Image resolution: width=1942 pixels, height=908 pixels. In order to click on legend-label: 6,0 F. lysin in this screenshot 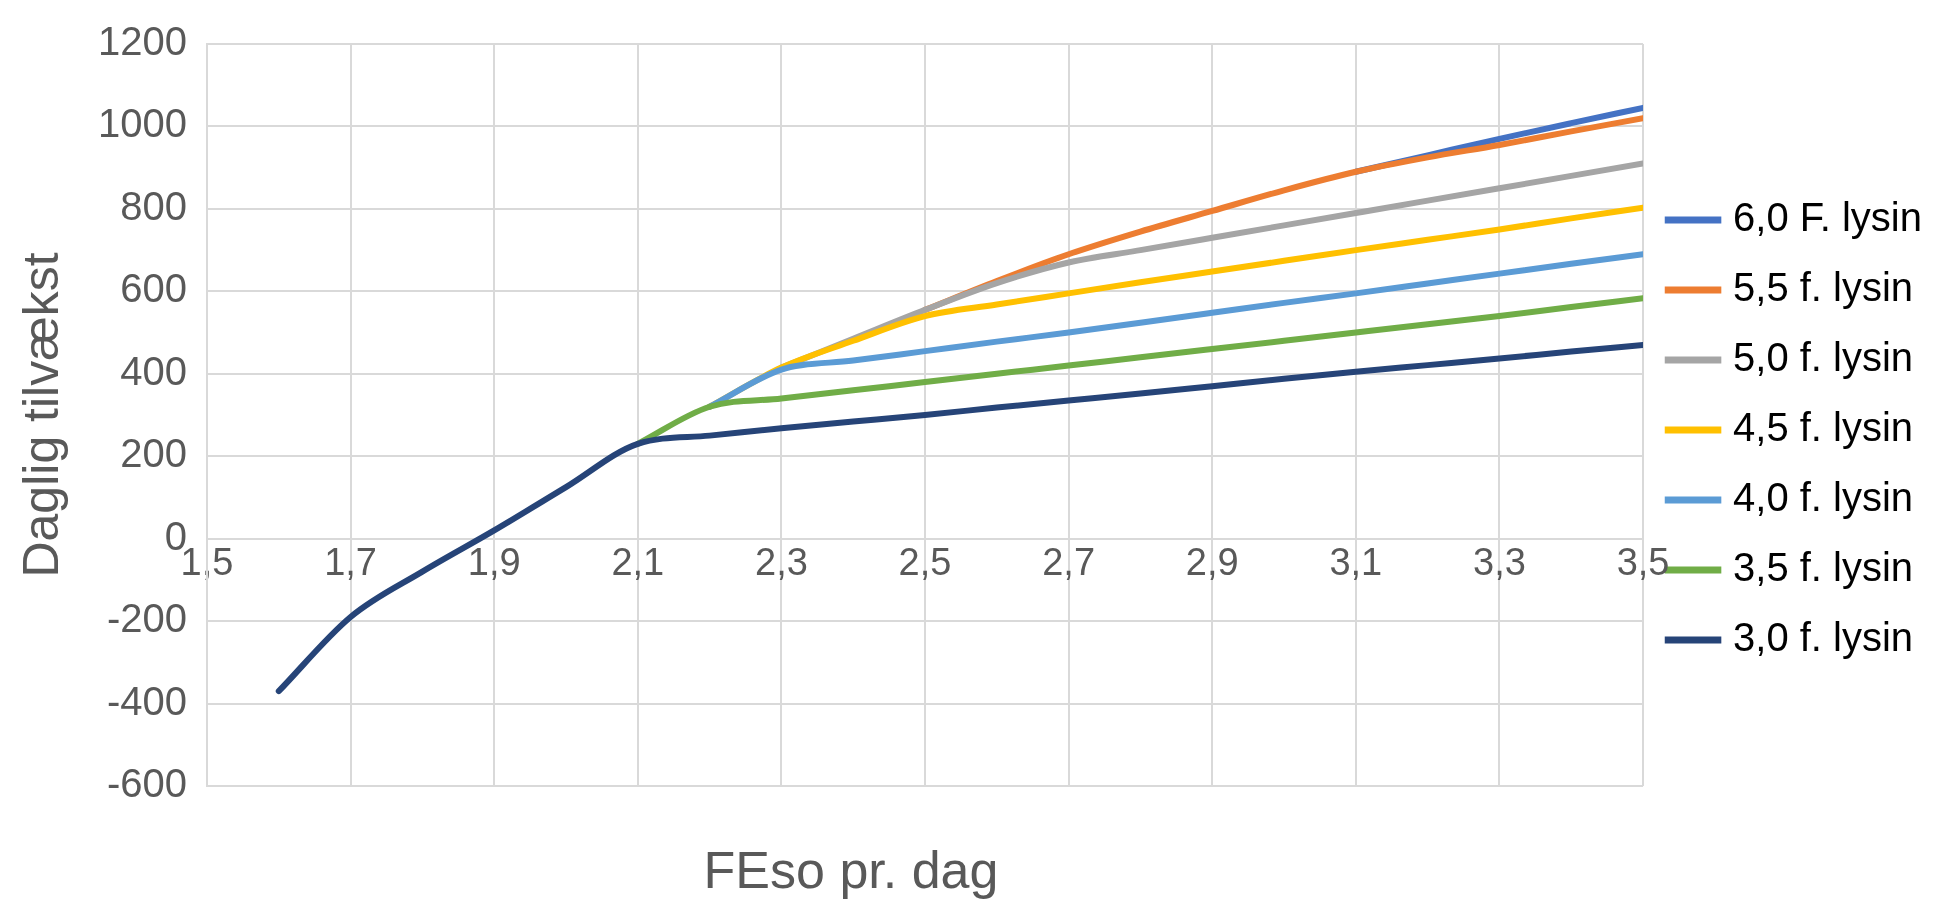, I will do `click(1827, 217)`.